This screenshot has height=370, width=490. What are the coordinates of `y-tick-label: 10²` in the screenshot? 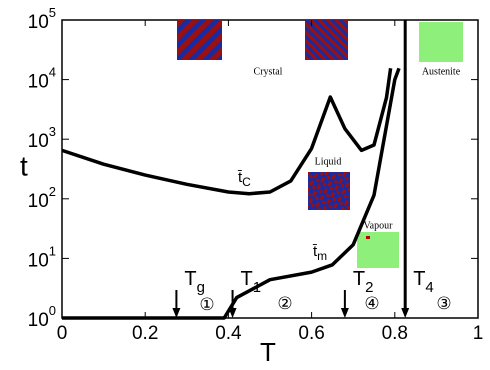 It's located at (42, 198).